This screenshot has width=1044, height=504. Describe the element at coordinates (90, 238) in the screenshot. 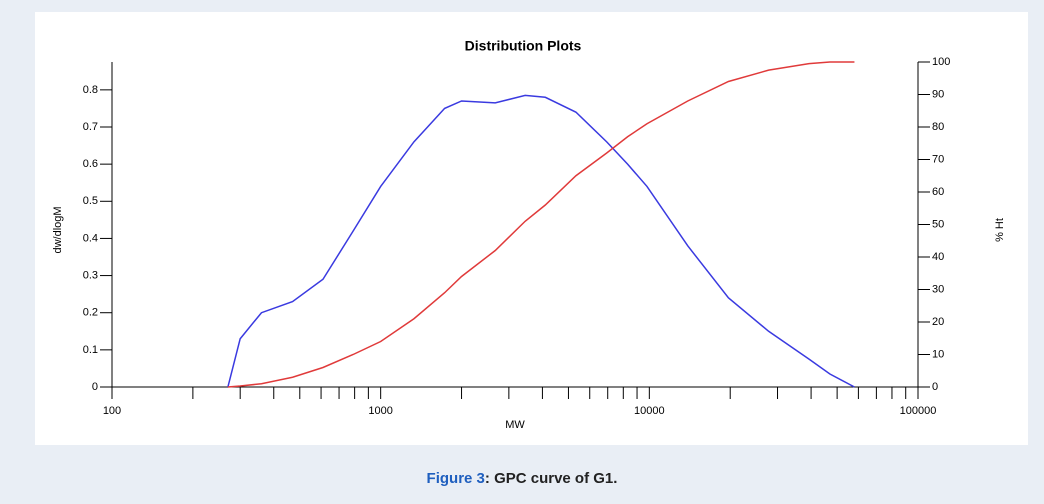

I see `y-tick-label: 0.4` at that location.